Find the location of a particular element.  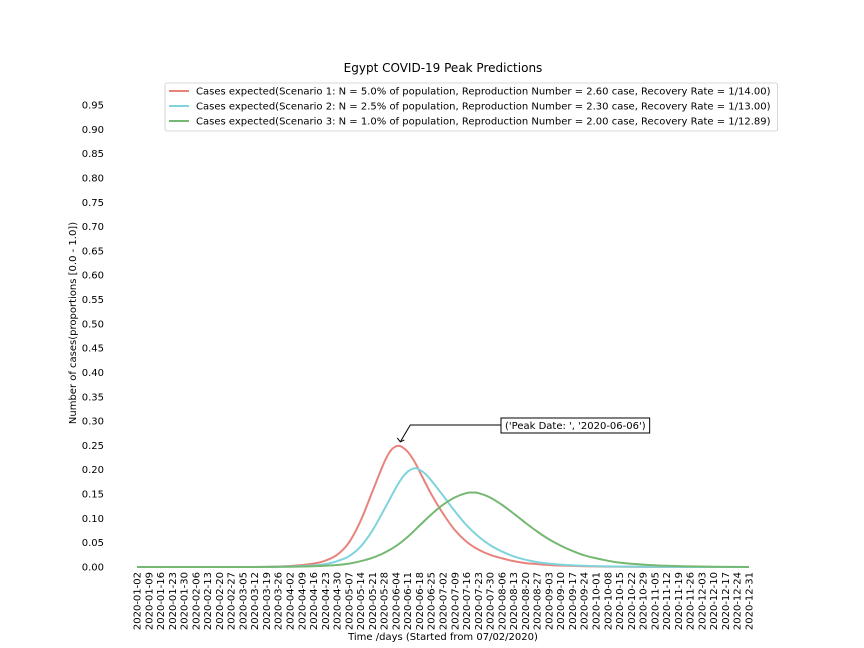

x-tick-label: 2020-11-05 is located at coordinates (655, 601).